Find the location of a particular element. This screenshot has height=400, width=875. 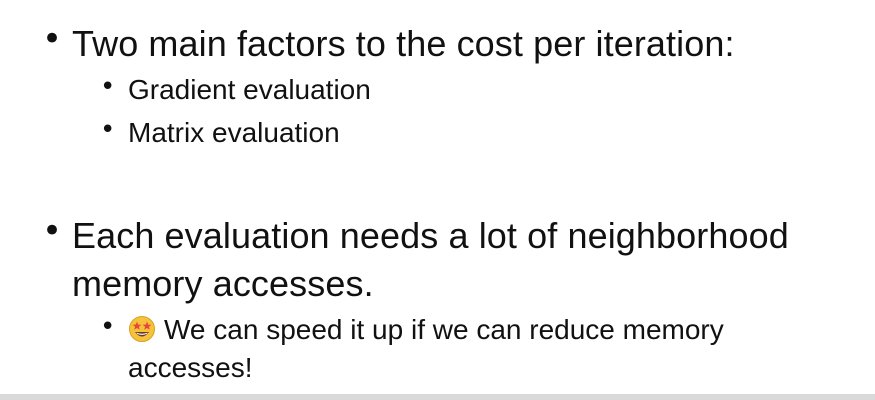

sub-bullet-1-2: • Matrix evaluation is located at coordinates (480, 133).